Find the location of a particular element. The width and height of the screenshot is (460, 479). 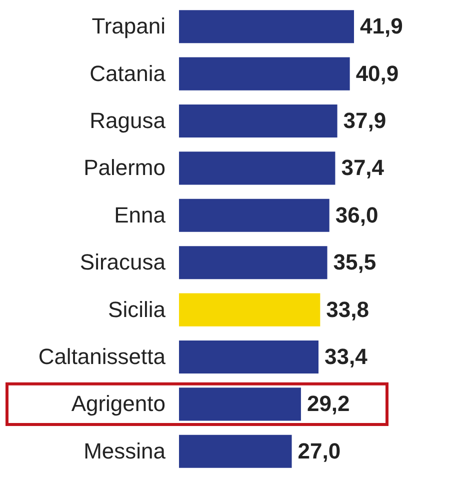

y-tick-label: Caltanissetta is located at coordinates (102, 356).